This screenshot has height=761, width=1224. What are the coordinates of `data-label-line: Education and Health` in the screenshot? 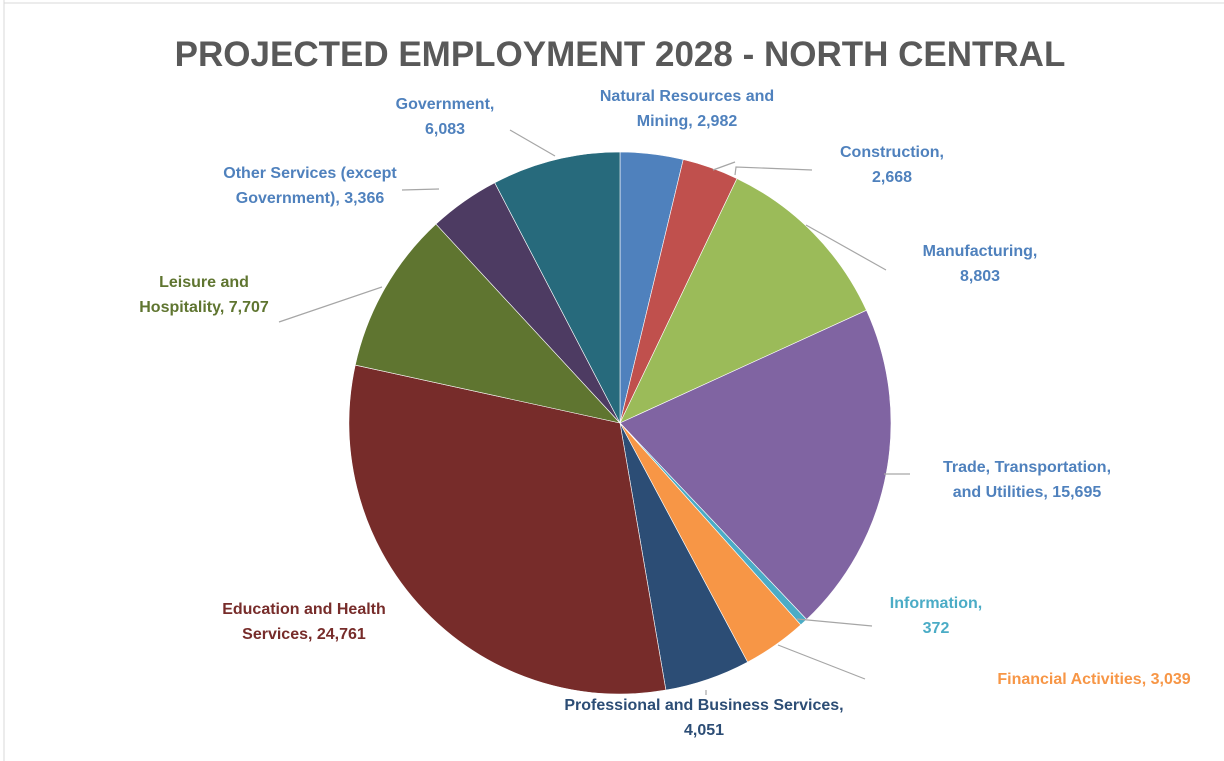 It's located at (304, 609).